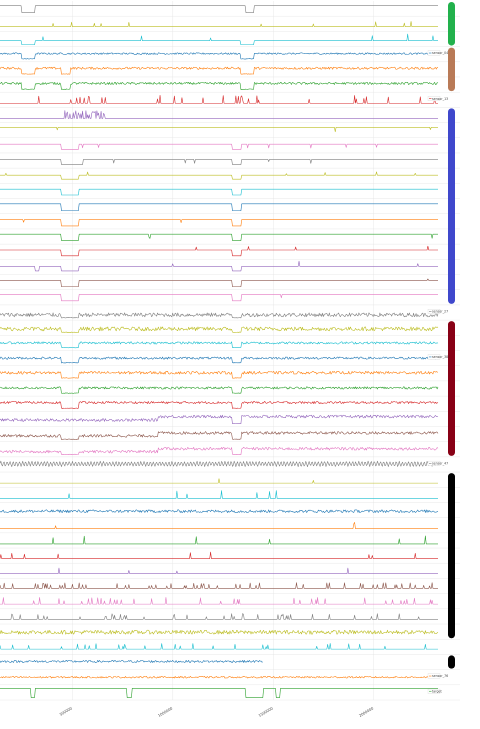 The width and height of the screenshot is (480, 729). Describe the element at coordinates (440, 53) in the screenshot. I see `legend-label: sensor_04` at that location.